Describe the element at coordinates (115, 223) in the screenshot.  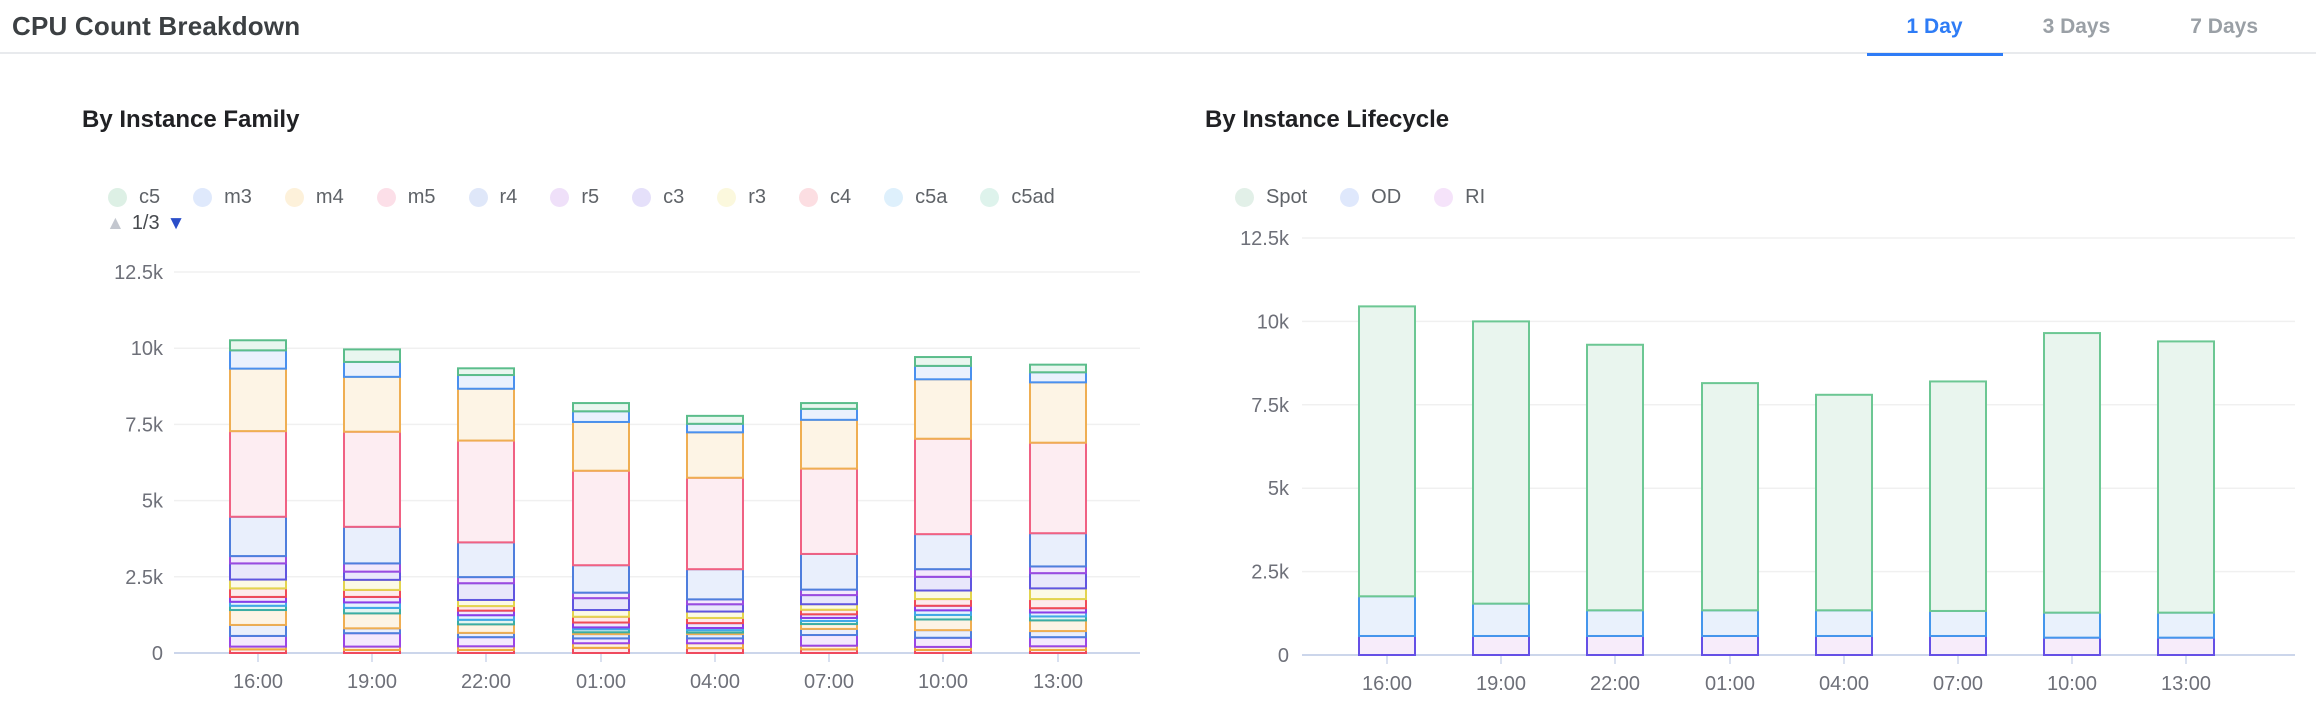
I see `pager-up-icon: ▲` at that location.